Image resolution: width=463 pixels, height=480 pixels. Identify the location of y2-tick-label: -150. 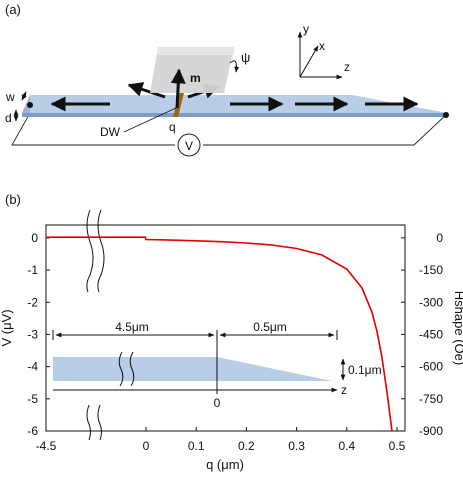
(431, 270).